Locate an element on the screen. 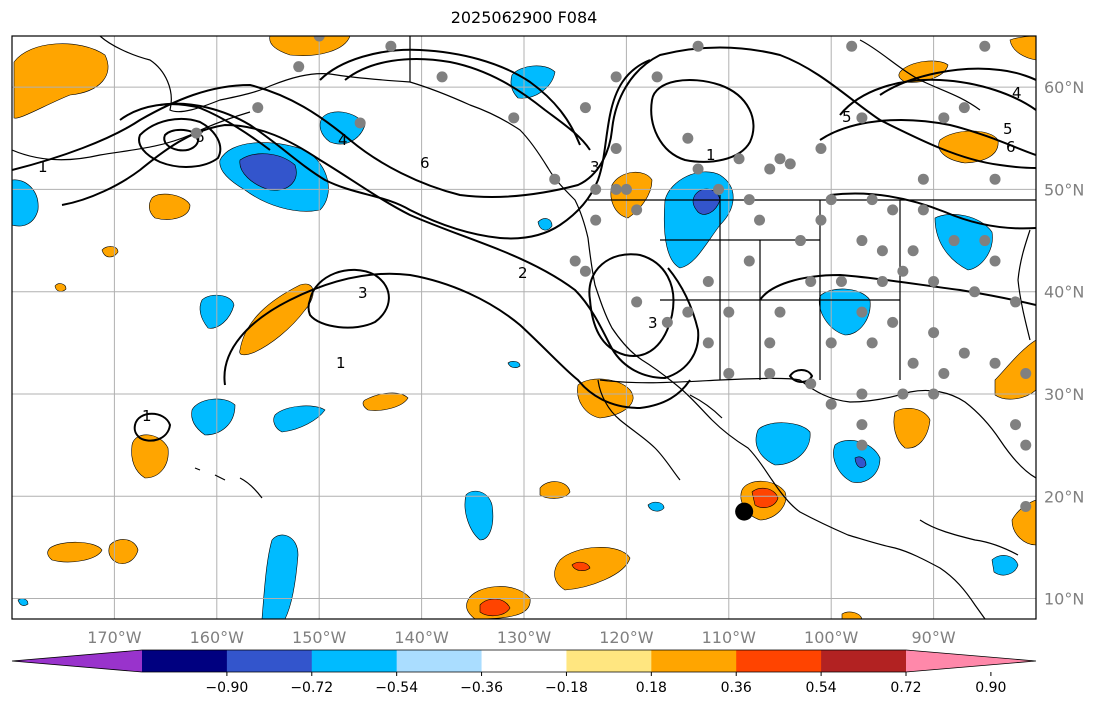  latitude-tick-label: 40°N is located at coordinates (1064, 292).